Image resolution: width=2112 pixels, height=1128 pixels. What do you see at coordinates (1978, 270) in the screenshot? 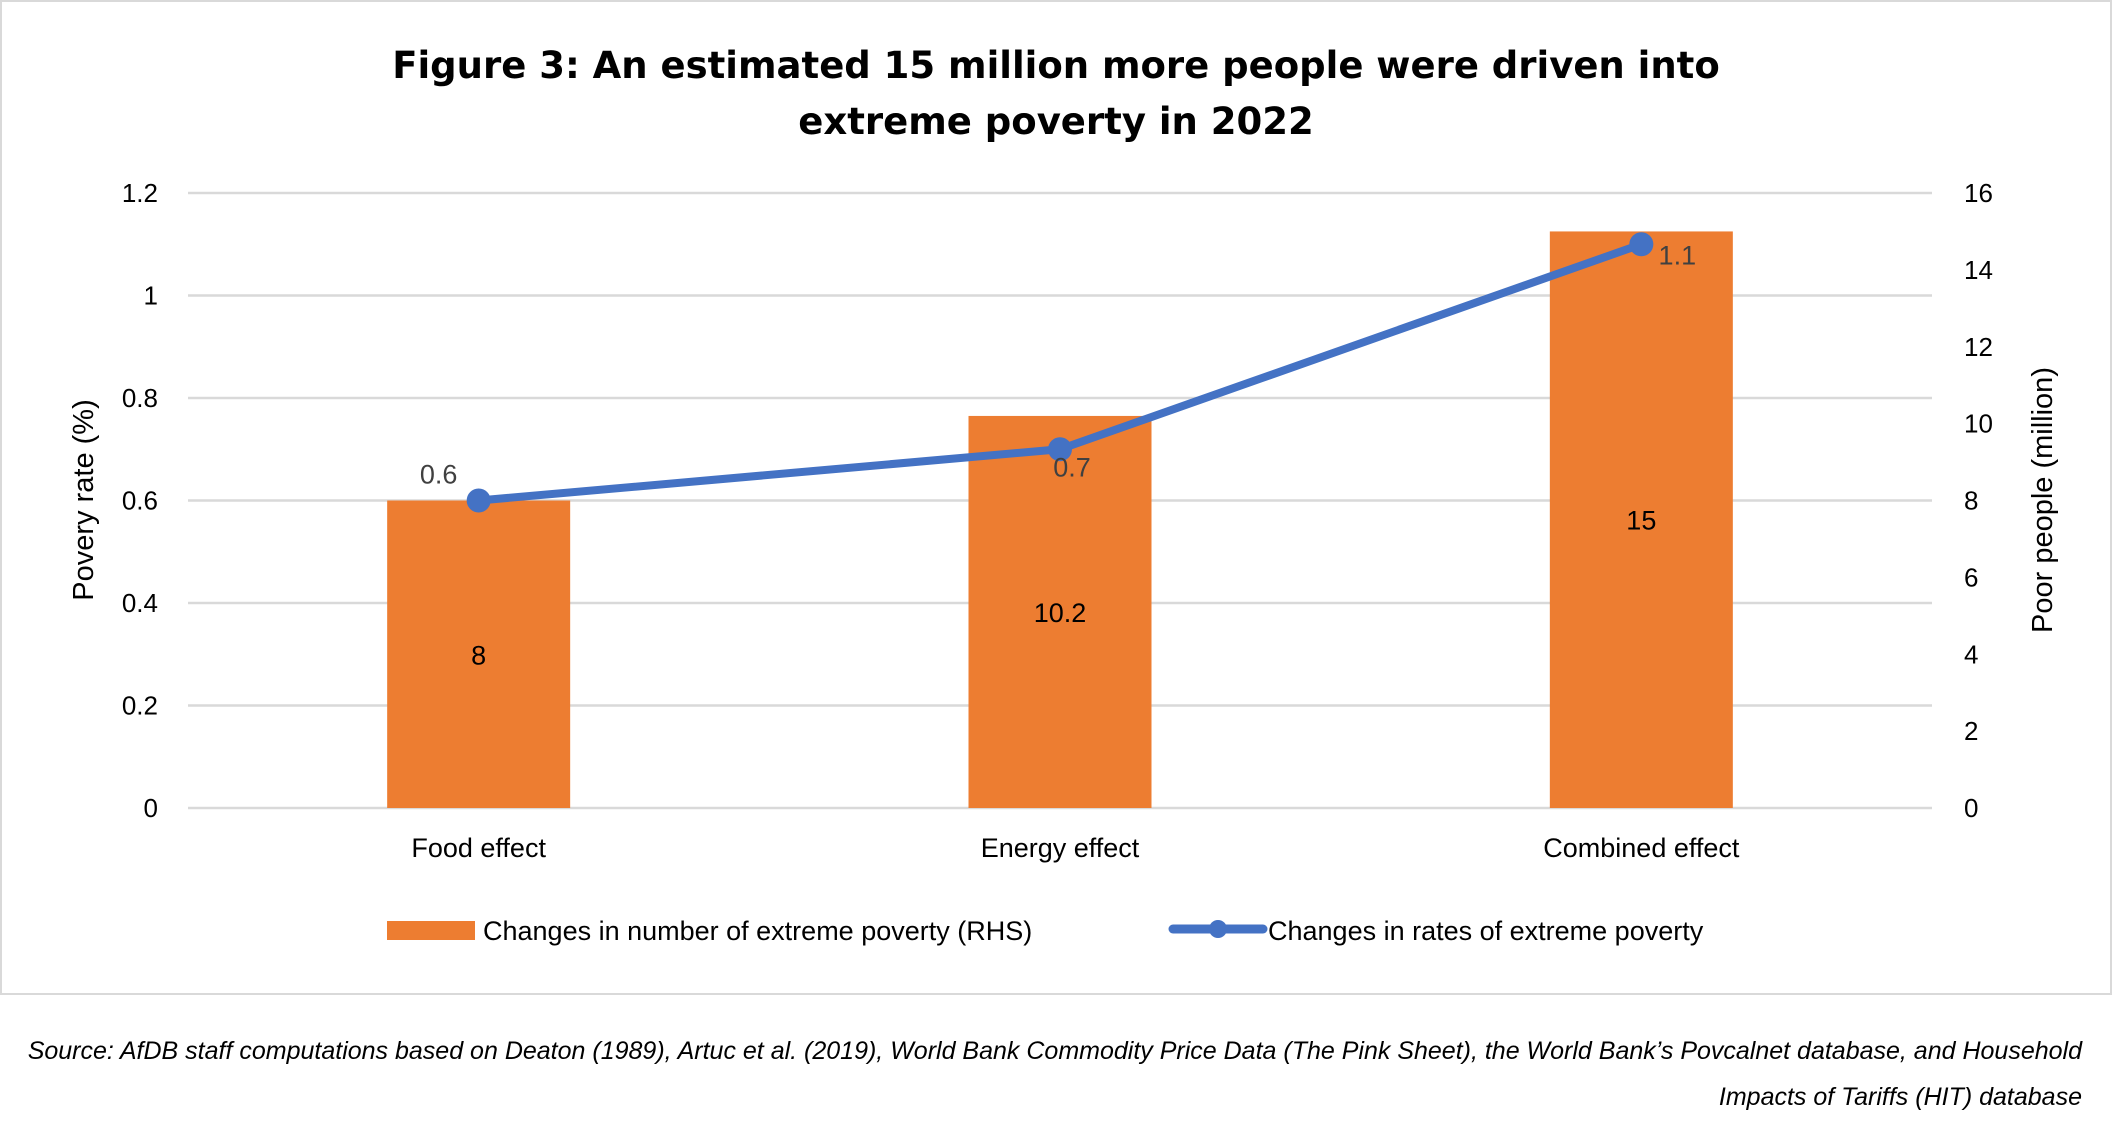
I see `right-axis-tick-label: 14` at bounding box center [1978, 270].